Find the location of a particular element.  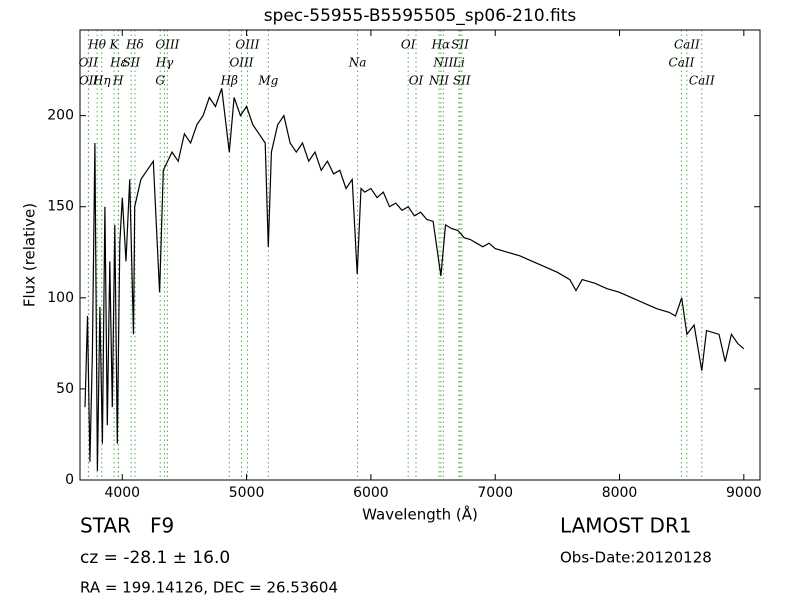

y-tick-label: 200 is located at coordinates (60, 116).